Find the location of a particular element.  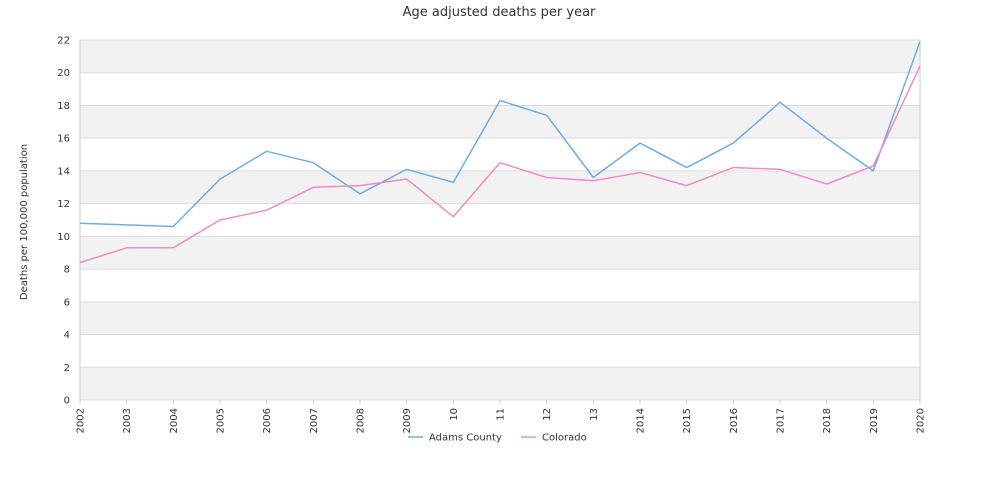

legend: Adams County Colorado is located at coordinates (497, 438).